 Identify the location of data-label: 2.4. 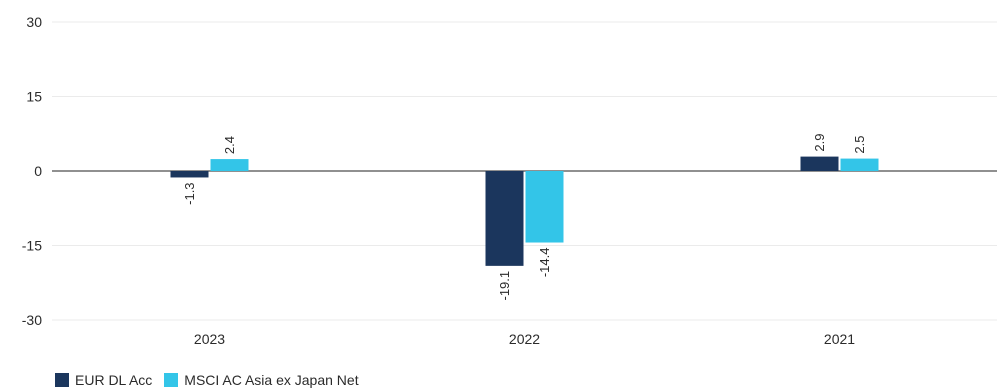
(229, 145).